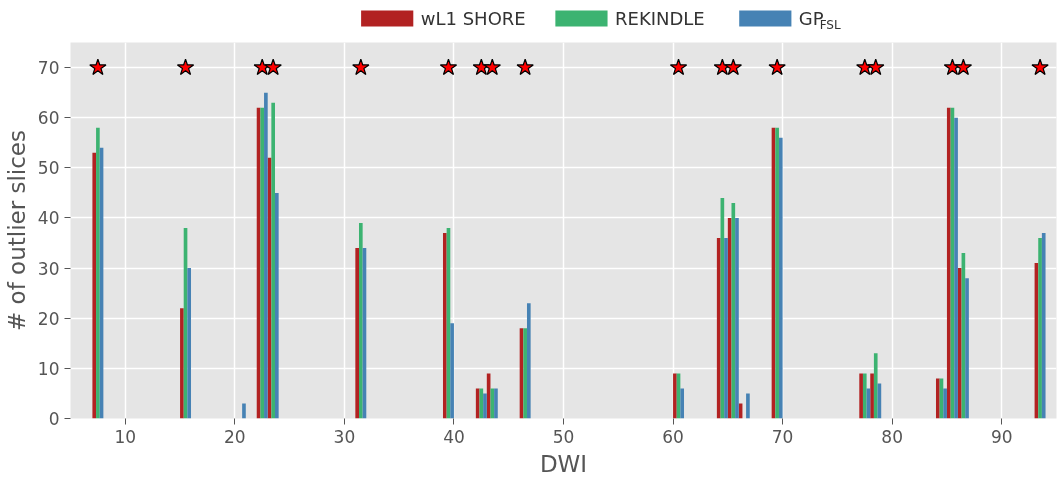 Image resolution: width=1058 pixels, height=479 pixels. I want to click on x-tick-label: 30, so click(344, 436).